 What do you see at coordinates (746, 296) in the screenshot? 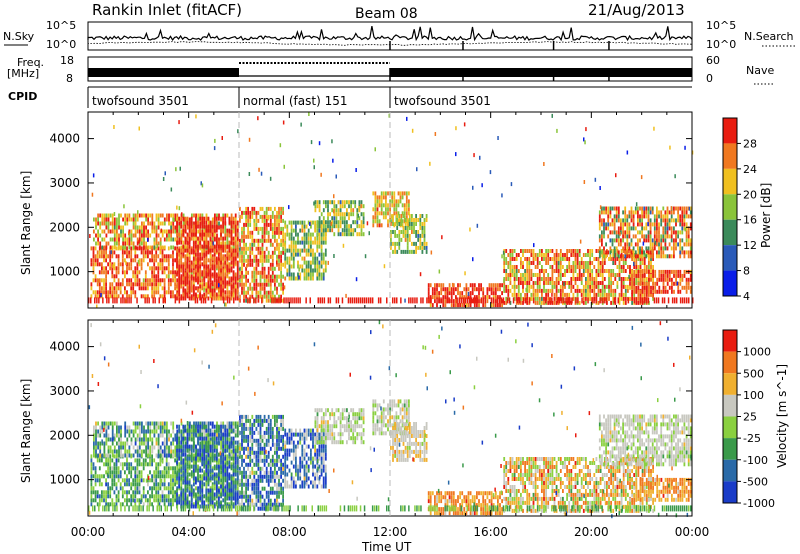
I see `colorbar-tick-6: 4` at bounding box center [746, 296].